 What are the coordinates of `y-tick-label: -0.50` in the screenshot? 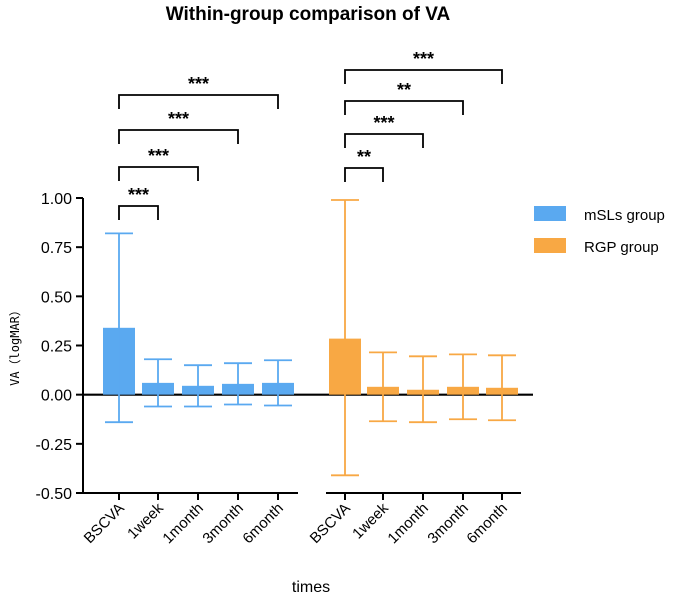 It's located at (54, 494).